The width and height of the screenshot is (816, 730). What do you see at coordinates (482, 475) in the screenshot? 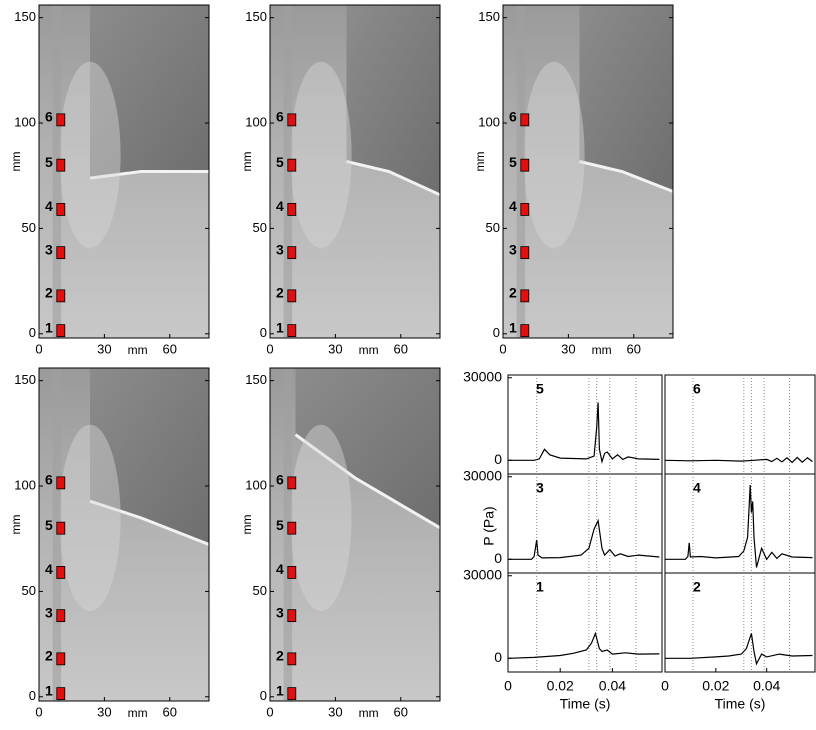
I see `y-tick-label: 30000` at bounding box center [482, 475].